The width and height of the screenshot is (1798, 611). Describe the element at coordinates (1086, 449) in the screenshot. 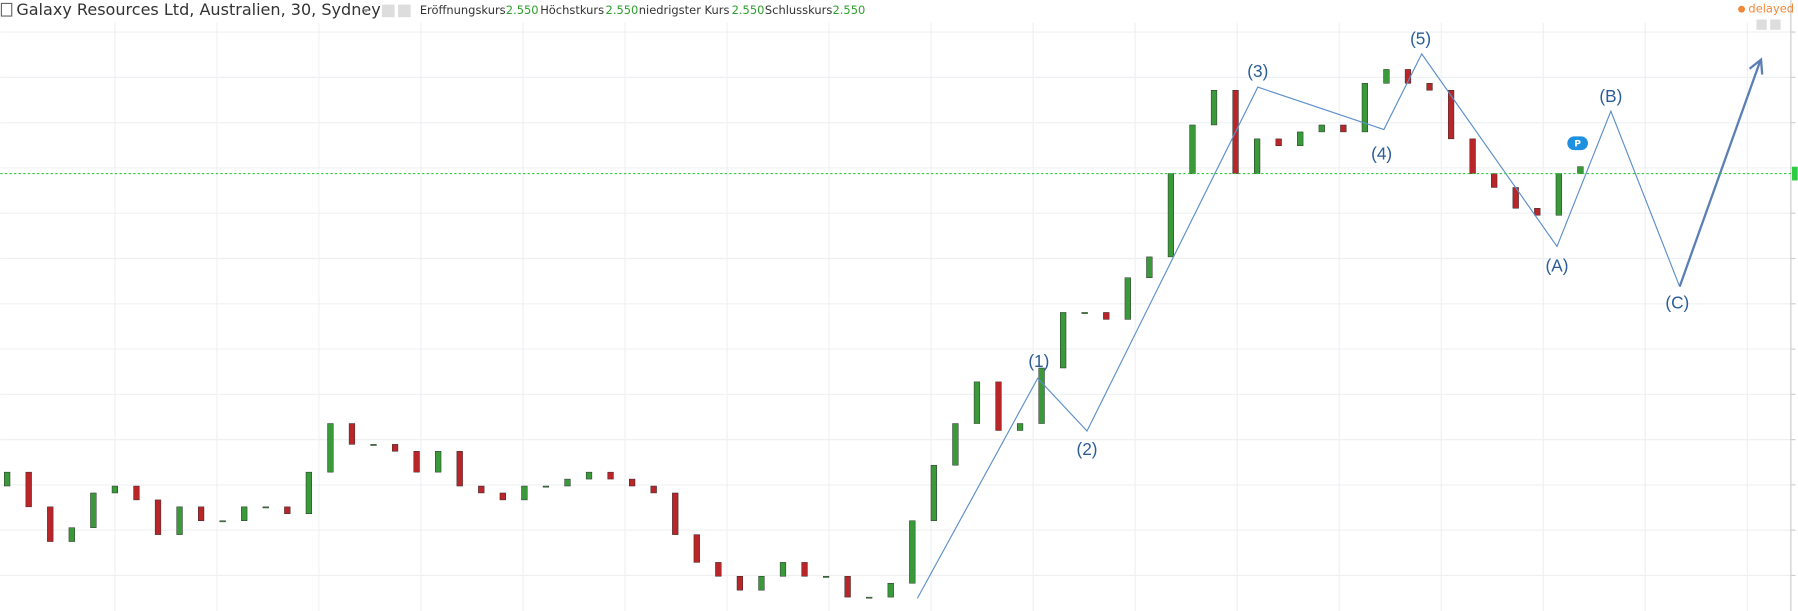

I see `wave-label: (2)` at that location.